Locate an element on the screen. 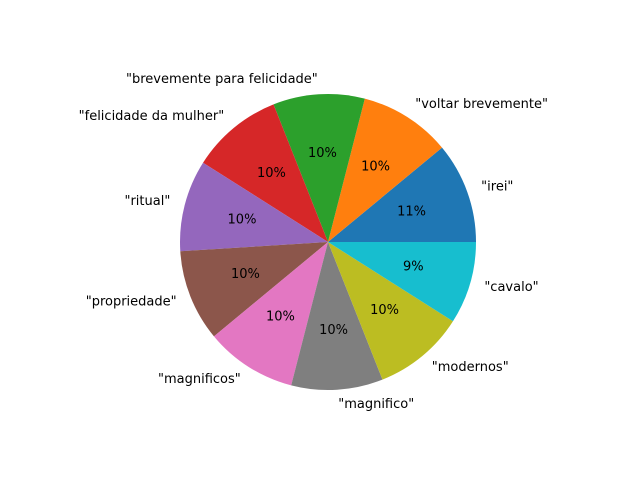 The height and width of the screenshot is (480, 640). pie-percent-label-4: 10% is located at coordinates (242, 219).